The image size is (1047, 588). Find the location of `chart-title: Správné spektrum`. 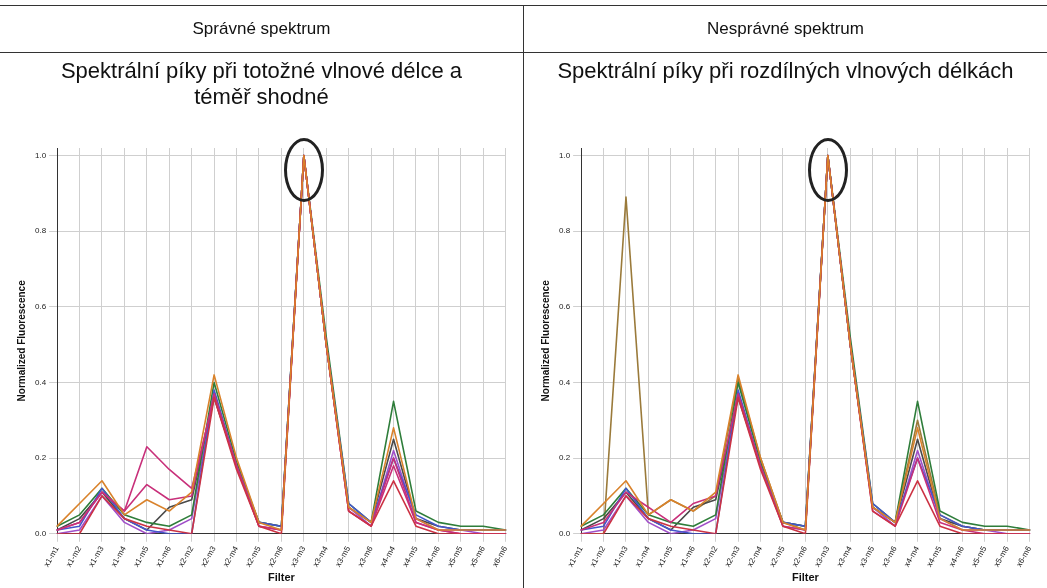

chart-title: Správné spektrum is located at coordinates (261, 29).